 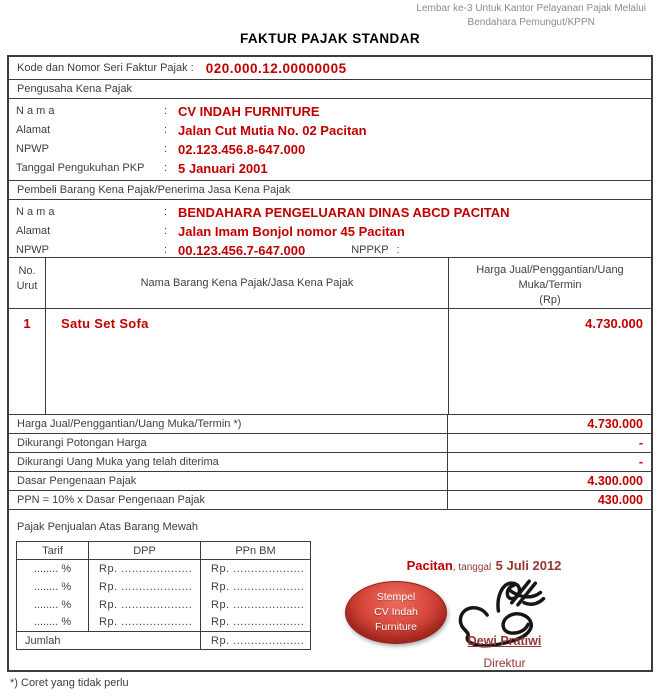 What do you see at coordinates (33, 130) in the screenshot?
I see `seller-address-label: Alamat` at bounding box center [33, 130].